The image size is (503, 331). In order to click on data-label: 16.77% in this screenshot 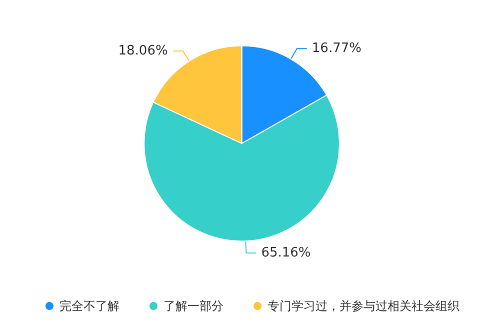, I will do `click(337, 48)`.